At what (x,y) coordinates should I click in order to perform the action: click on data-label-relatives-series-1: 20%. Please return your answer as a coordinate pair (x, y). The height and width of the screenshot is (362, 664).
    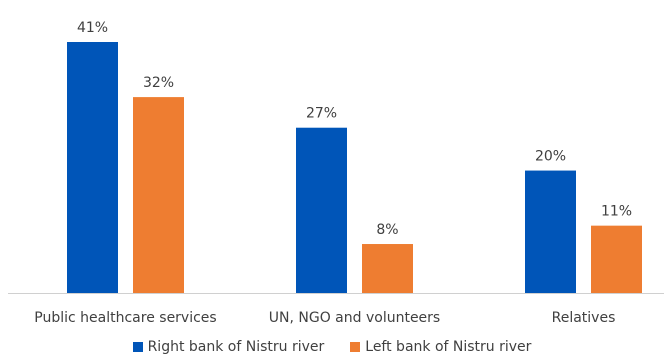
    Looking at the image, I should click on (550, 157).